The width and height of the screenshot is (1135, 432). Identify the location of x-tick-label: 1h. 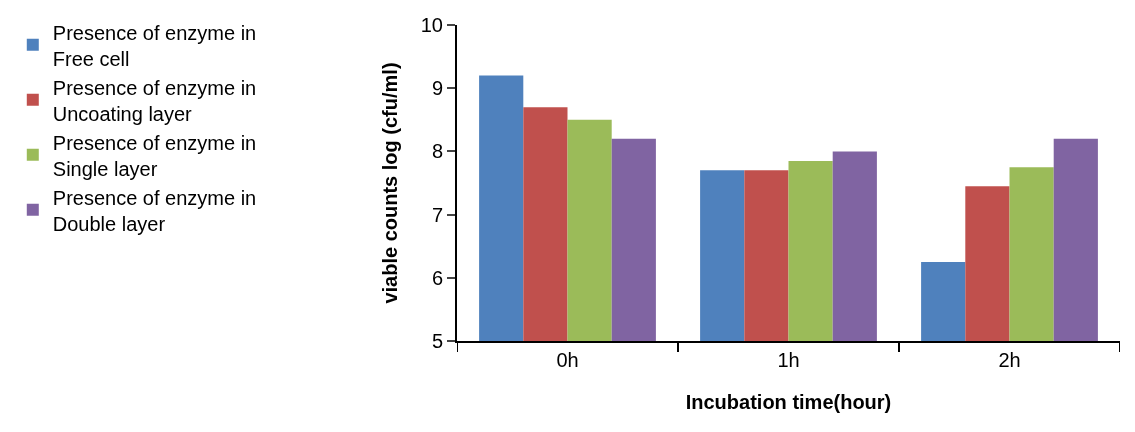
(788, 360).